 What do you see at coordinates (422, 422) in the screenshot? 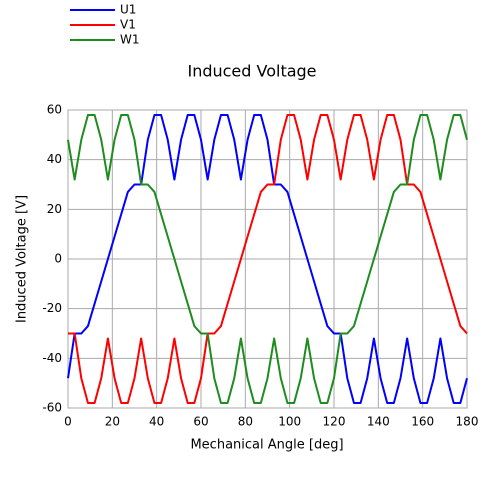
I see `x-tick-label: 160` at bounding box center [422, 422].